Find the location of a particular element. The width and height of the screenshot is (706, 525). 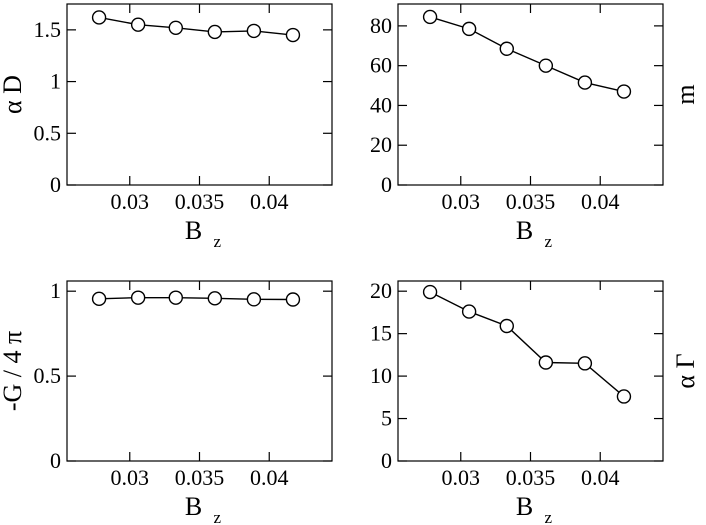

y-axis-label: α Γ is located at coordinates (685, 370).